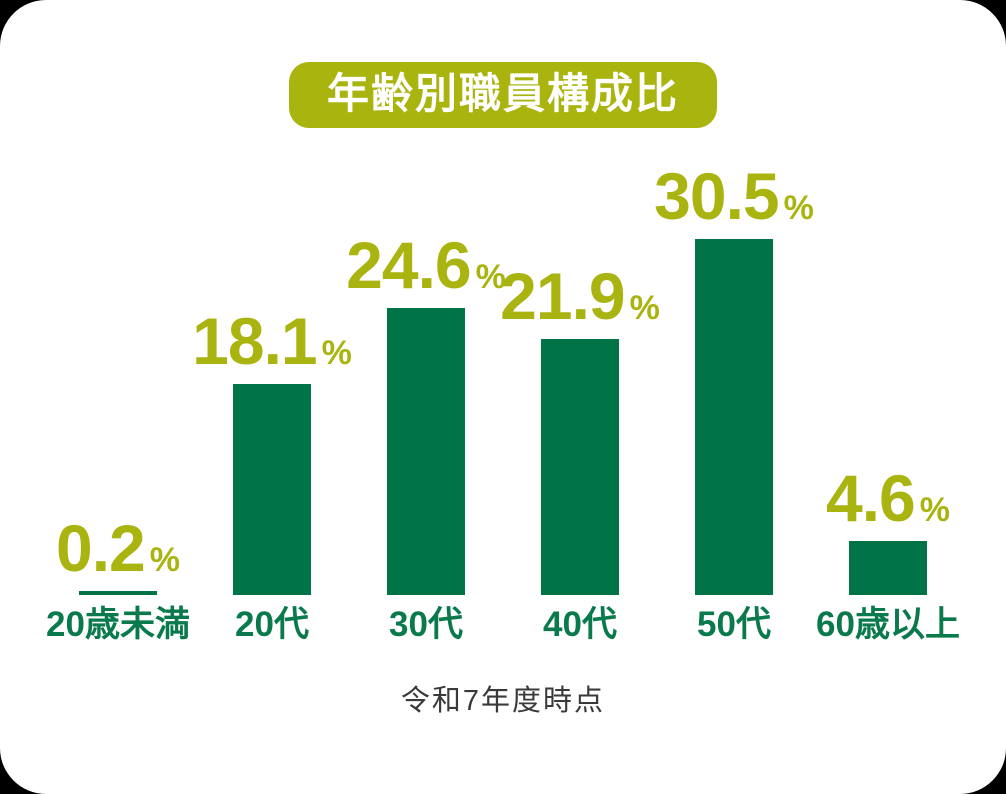 Image resolution: width=1006 pixels, height=794 pixels. I want to click on category-label: 30代, so click(426, 624).